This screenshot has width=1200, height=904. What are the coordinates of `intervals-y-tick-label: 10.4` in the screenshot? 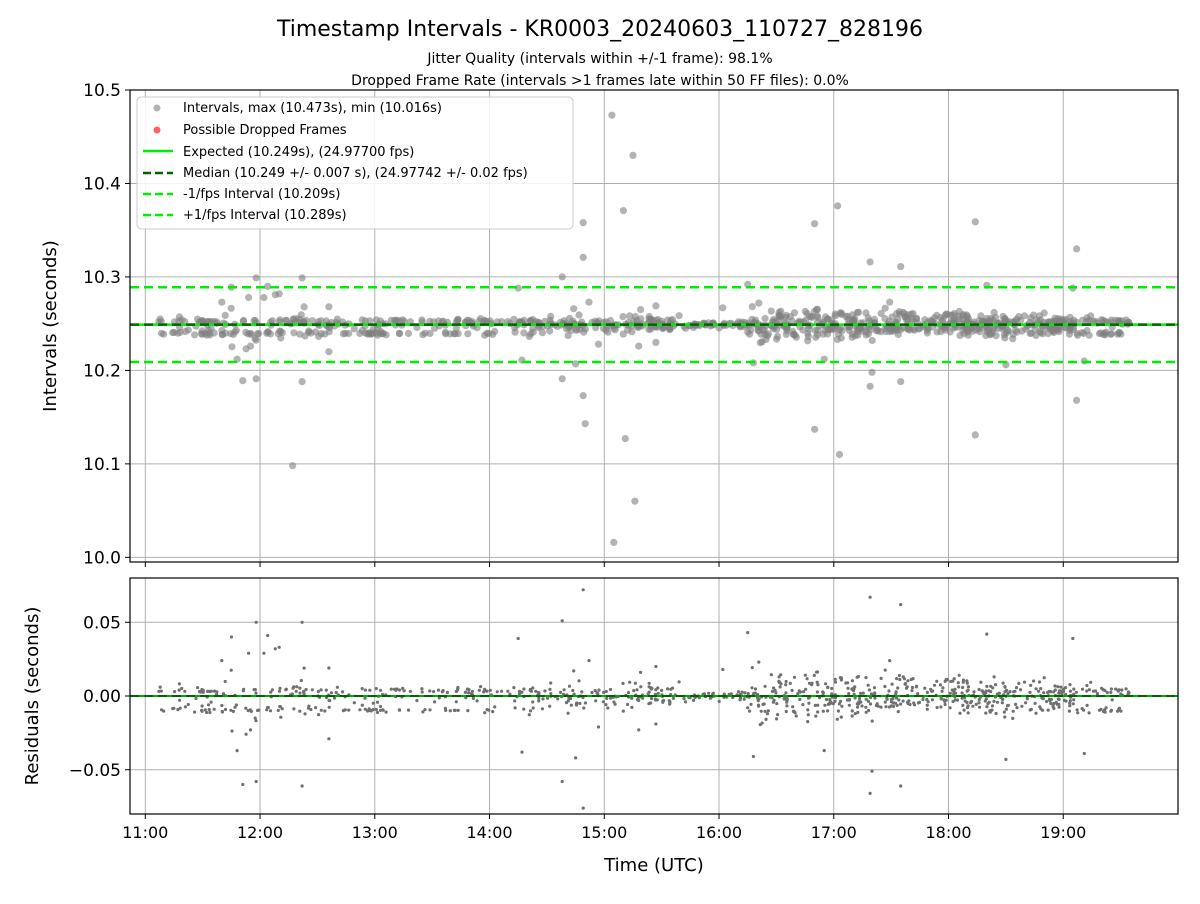 It's located at (102, 184).